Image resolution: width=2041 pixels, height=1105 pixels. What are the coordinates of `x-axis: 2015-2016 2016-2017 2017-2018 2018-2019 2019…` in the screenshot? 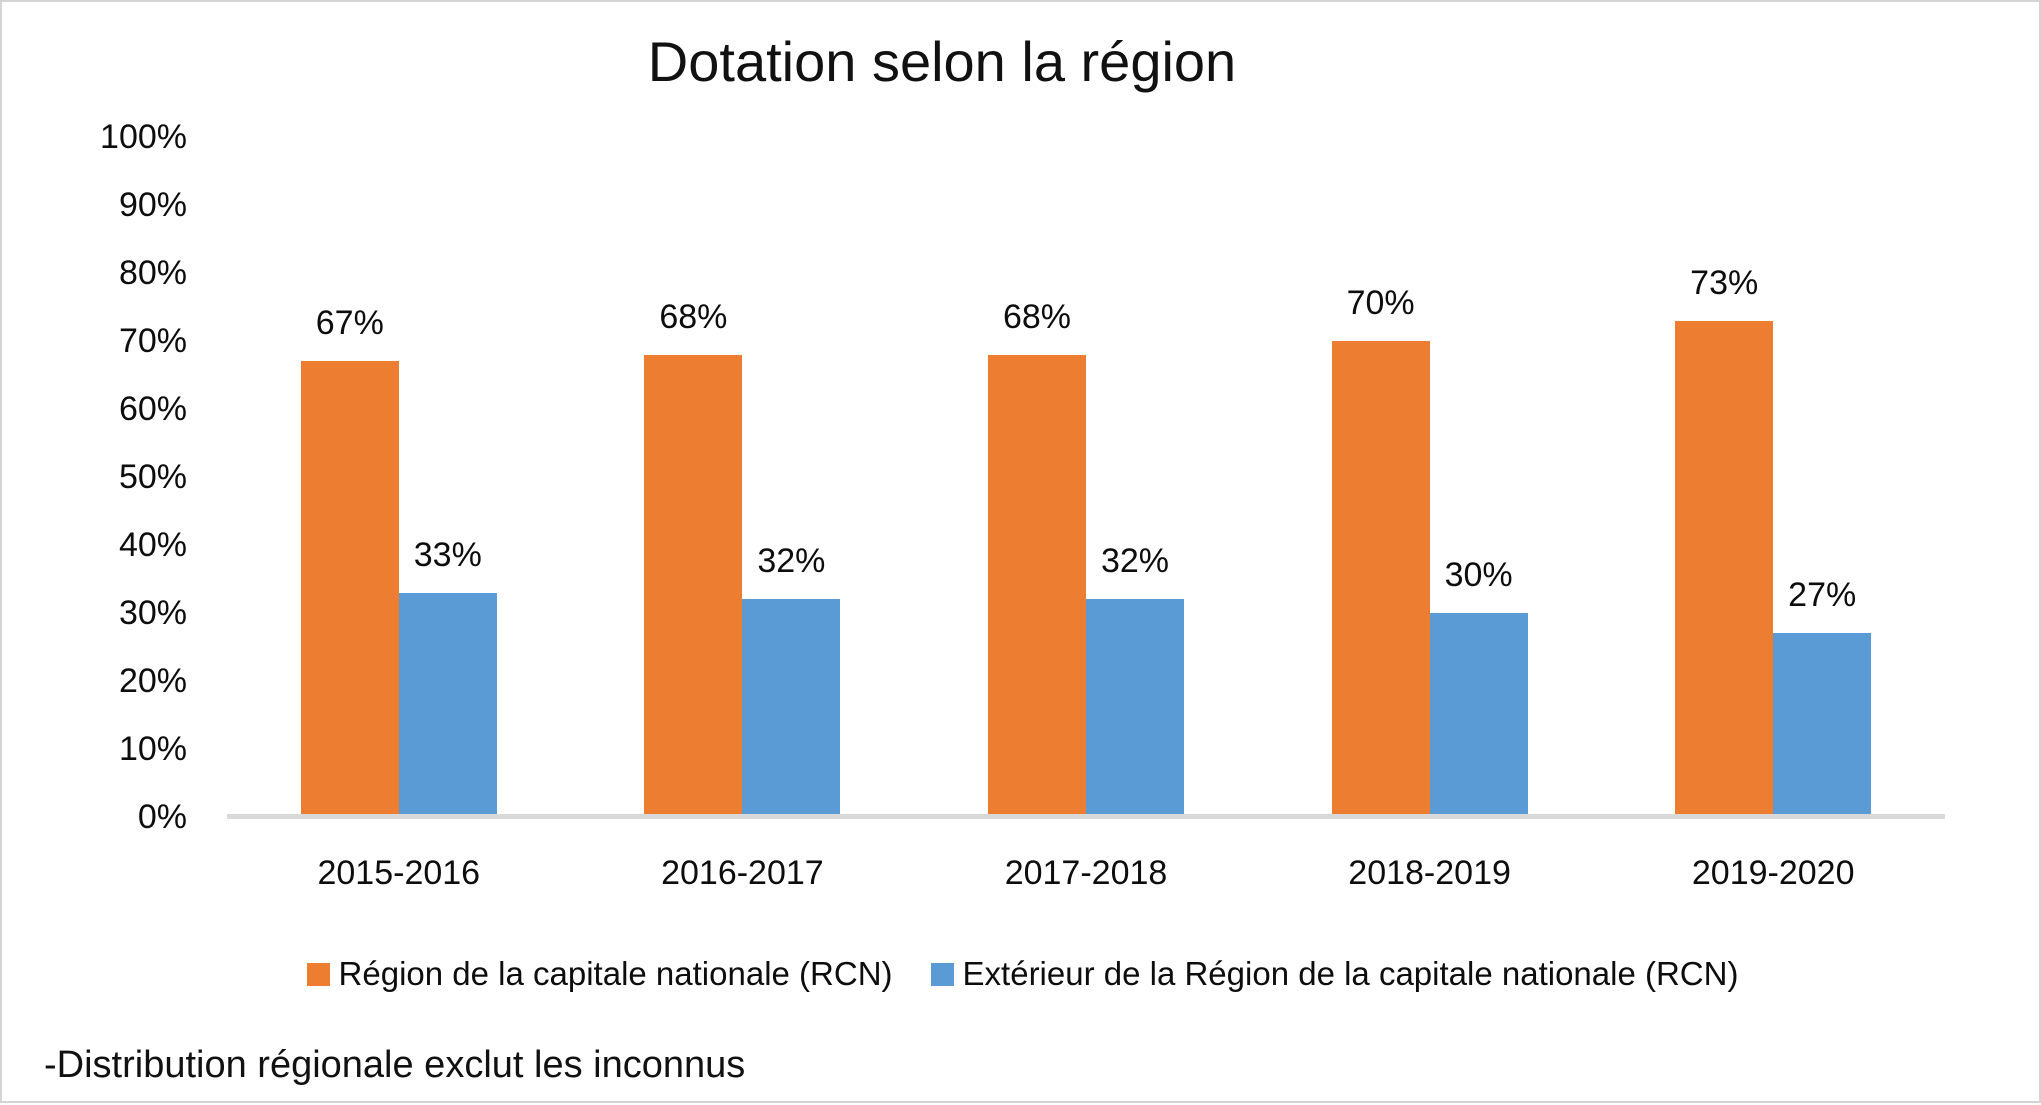 It's located at (1086, 875).